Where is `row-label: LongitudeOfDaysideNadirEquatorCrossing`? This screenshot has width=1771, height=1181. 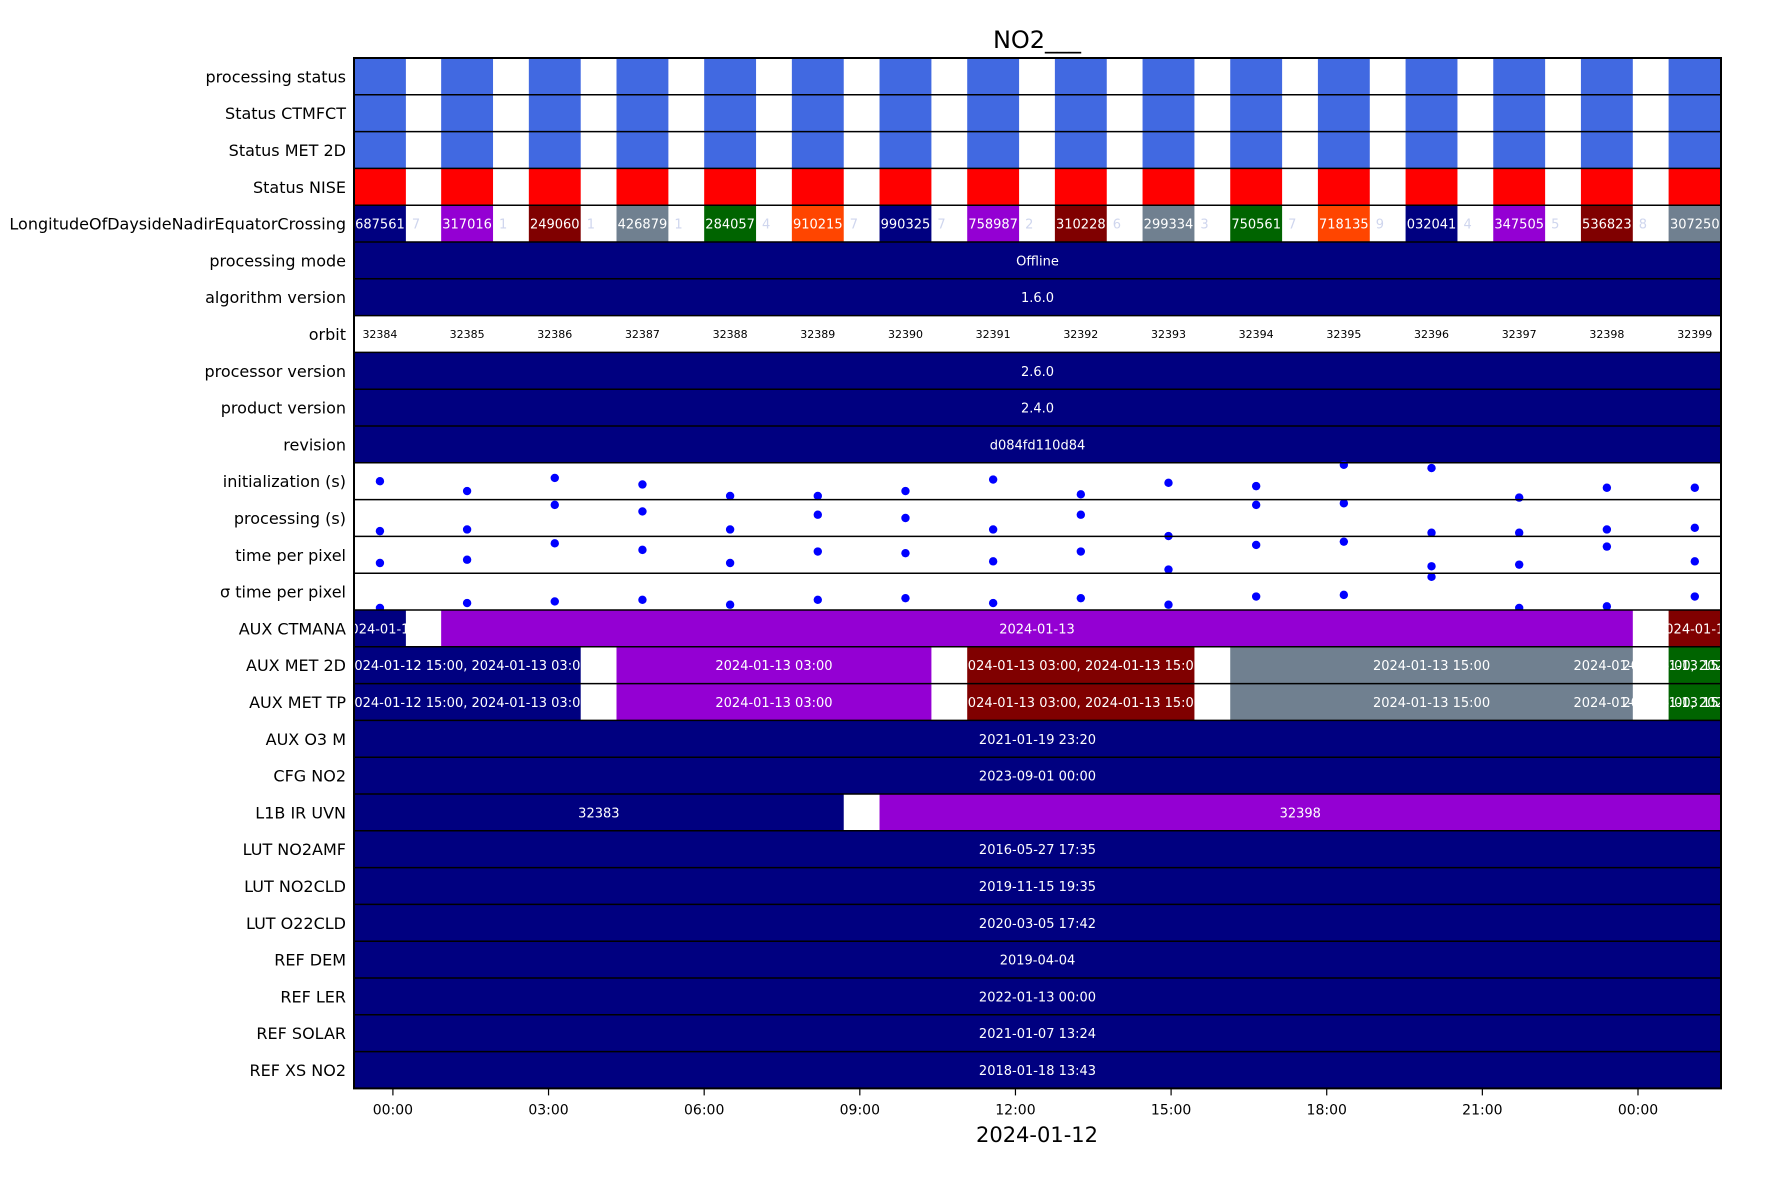
row-label: LongitudeOfDaysideNadirEquatorCrossing is located at coordinates (177, 224).